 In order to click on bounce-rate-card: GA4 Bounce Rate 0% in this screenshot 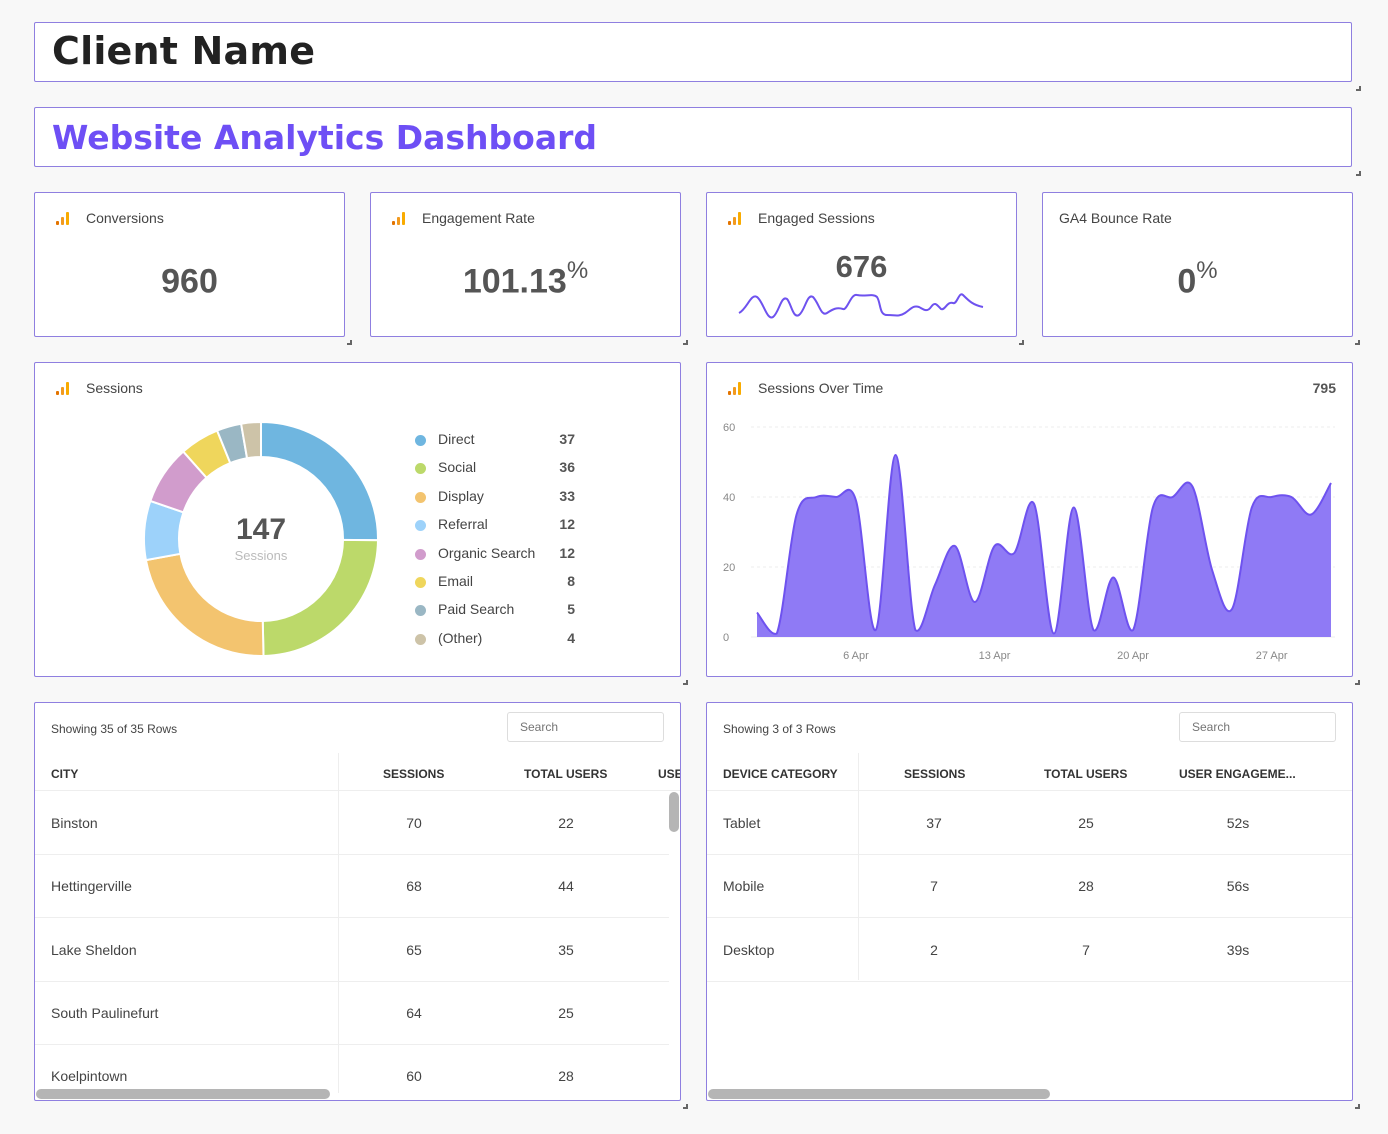, I will do `click(1197, 264)`.